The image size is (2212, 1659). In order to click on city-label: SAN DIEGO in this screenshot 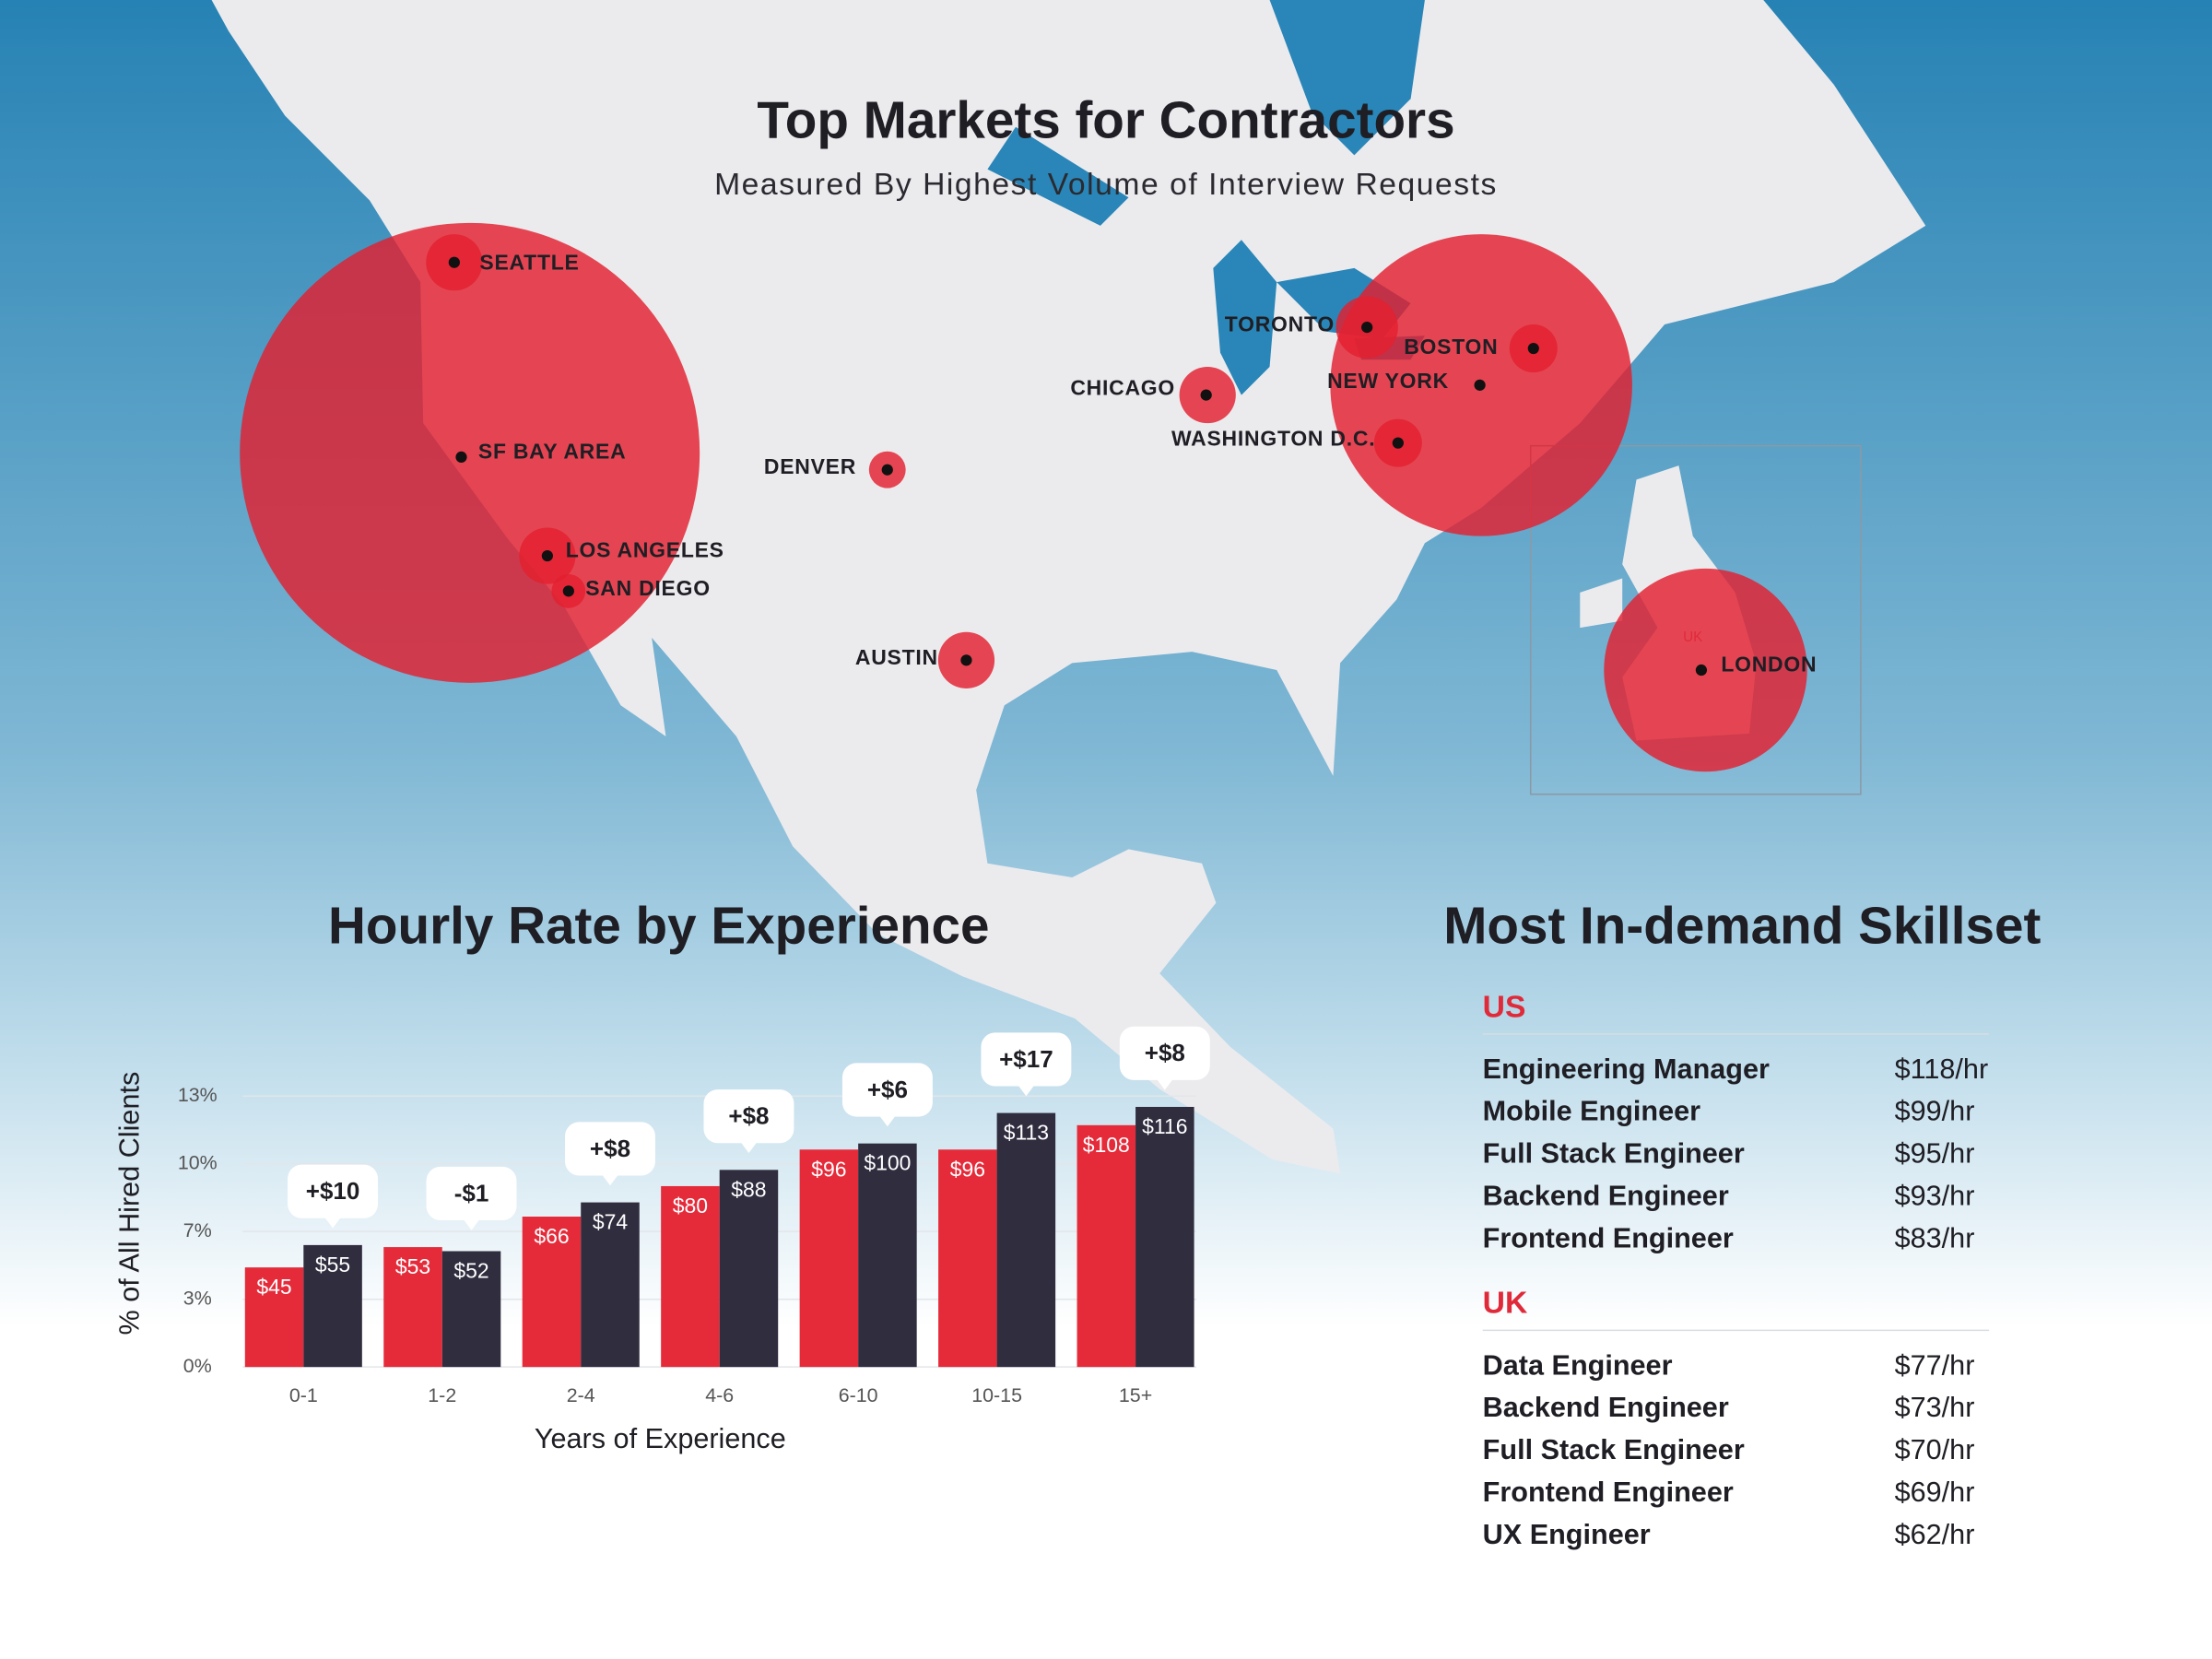, I will do `click(648, 588)`.